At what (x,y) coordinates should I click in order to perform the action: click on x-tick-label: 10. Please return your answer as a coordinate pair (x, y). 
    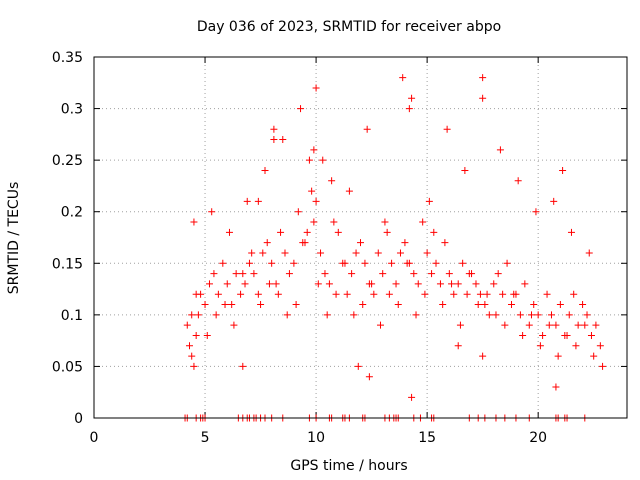
    Looking at the image, I should click on (316, 438).